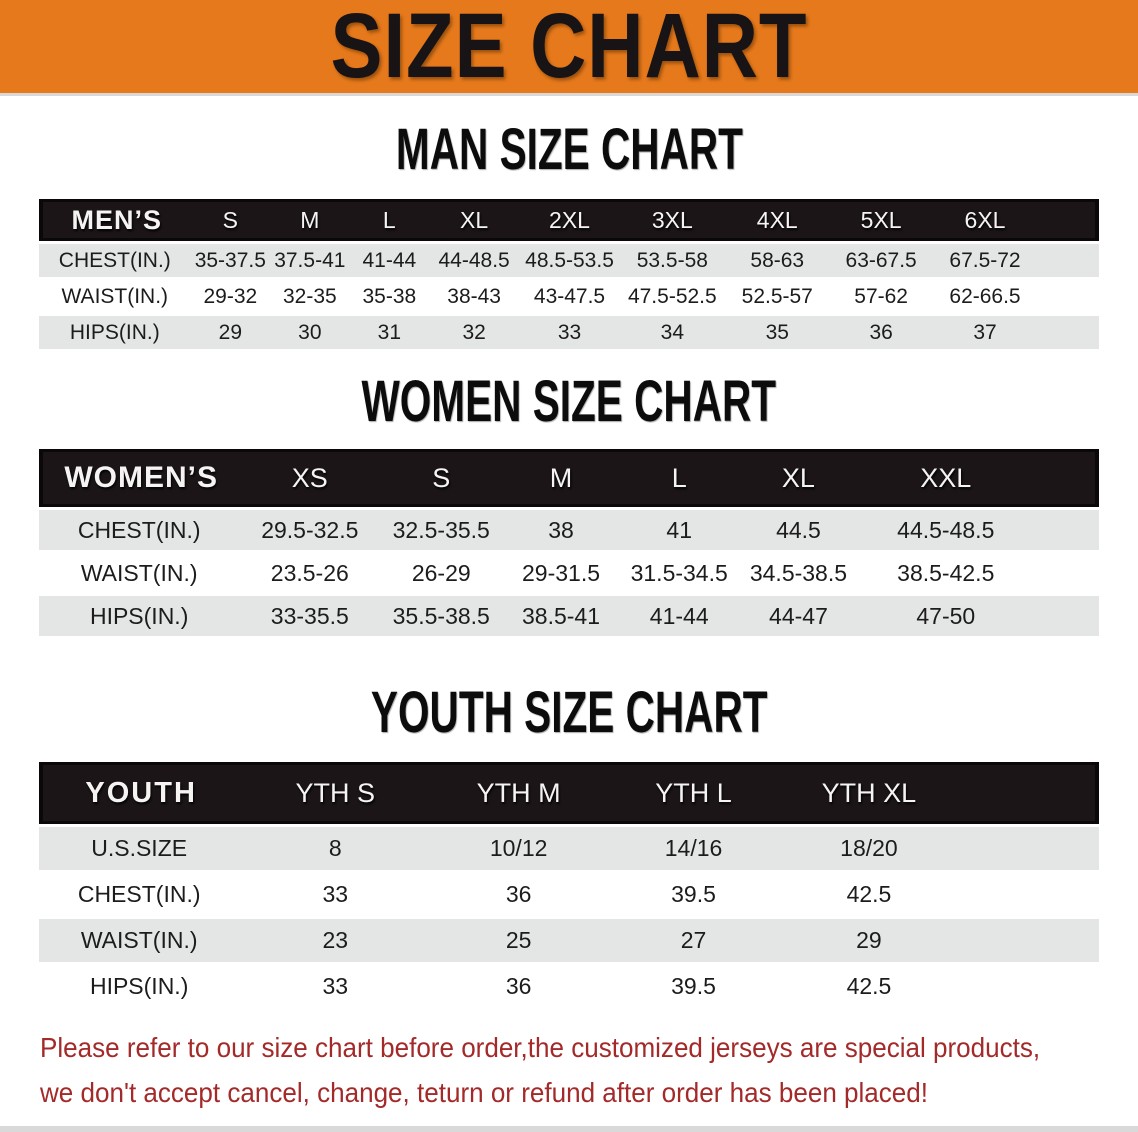 This screenshot has width=1138, height=1132. What do you see at coordinates (946, 573) in the screenshot?
I see `size-value-cell: 38.5-42.5` at bounding box center [946, 573].